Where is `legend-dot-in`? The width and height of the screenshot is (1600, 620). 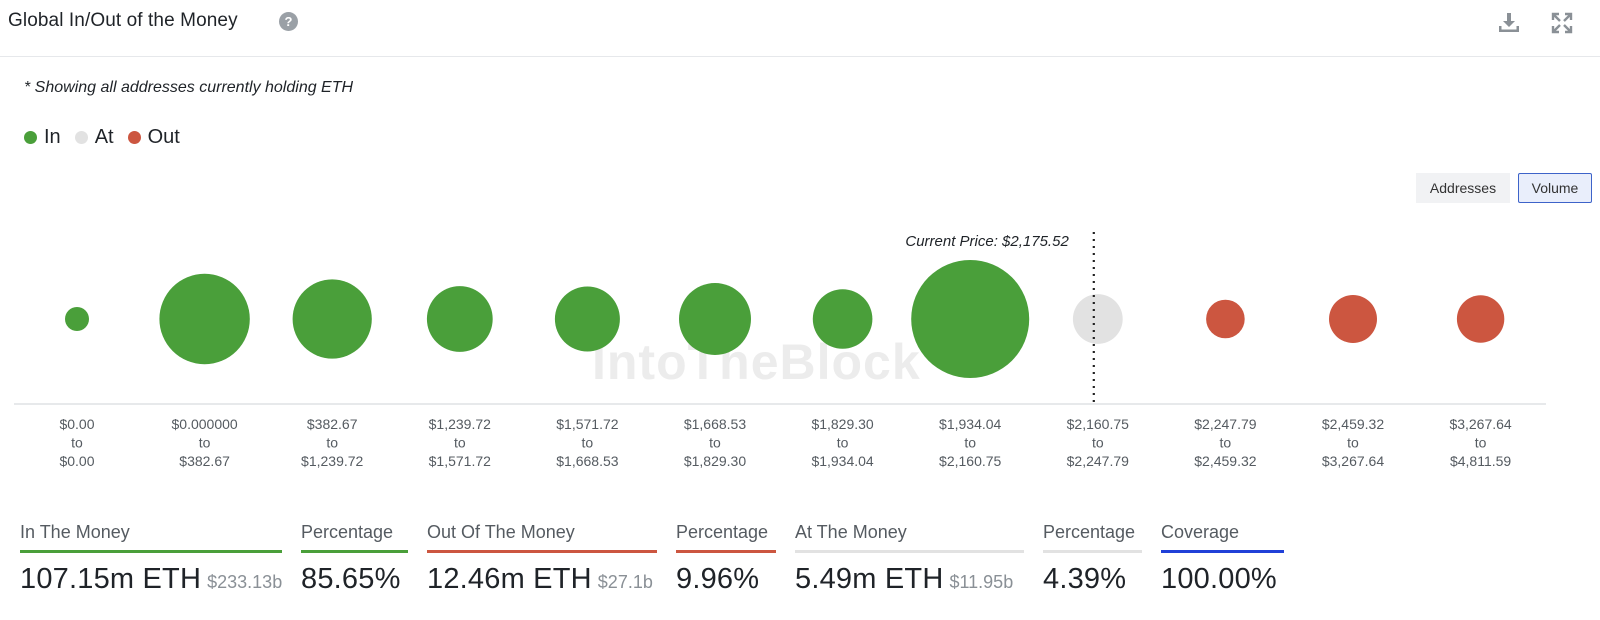 legend-dot-in is located at coordinates (30, 137).